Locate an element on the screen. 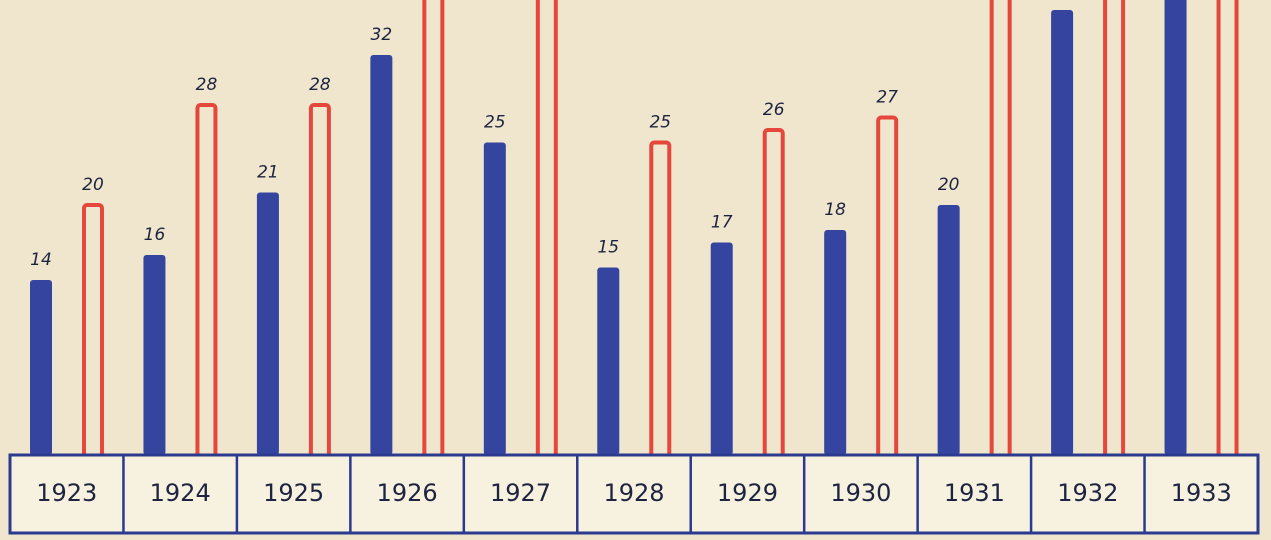 The image size is (1271, 540). x-tick-label: 1925 is located at coordinates (293, 493).